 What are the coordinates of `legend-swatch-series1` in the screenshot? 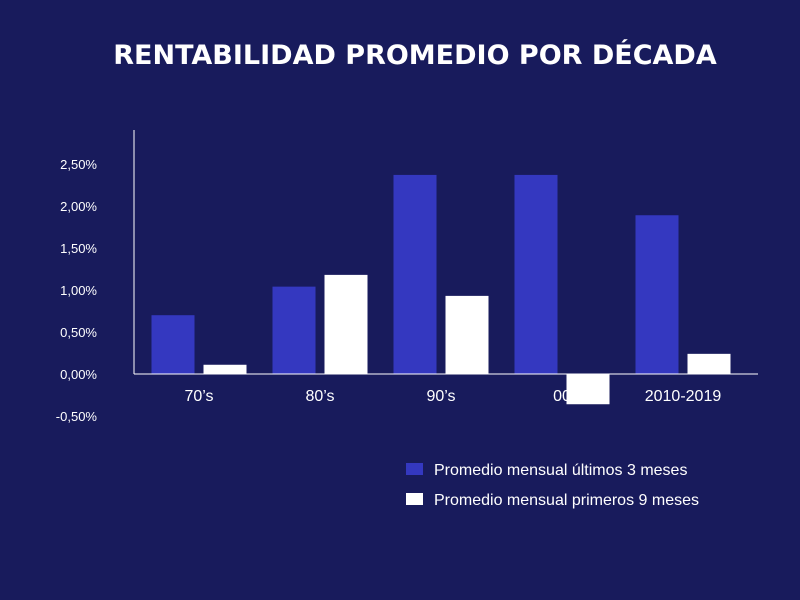 It's located at (414, 469).